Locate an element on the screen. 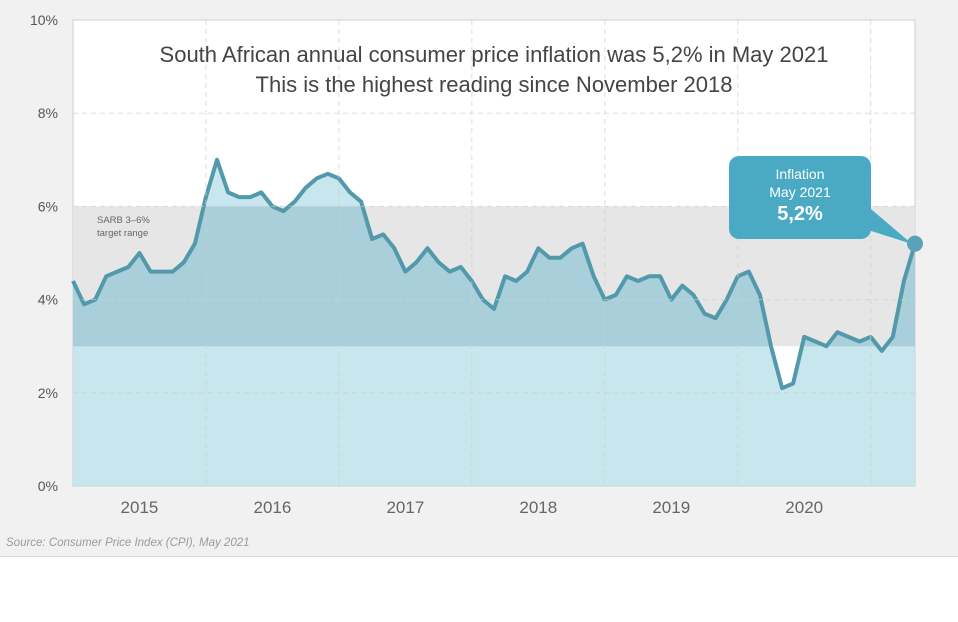 This screenshot has width=958, height=622. y-tick-label: 8% is located at coordinates (48, 113).